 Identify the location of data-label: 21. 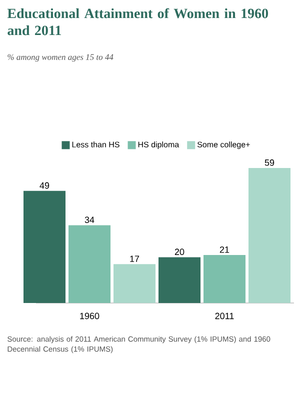
(225, 249).